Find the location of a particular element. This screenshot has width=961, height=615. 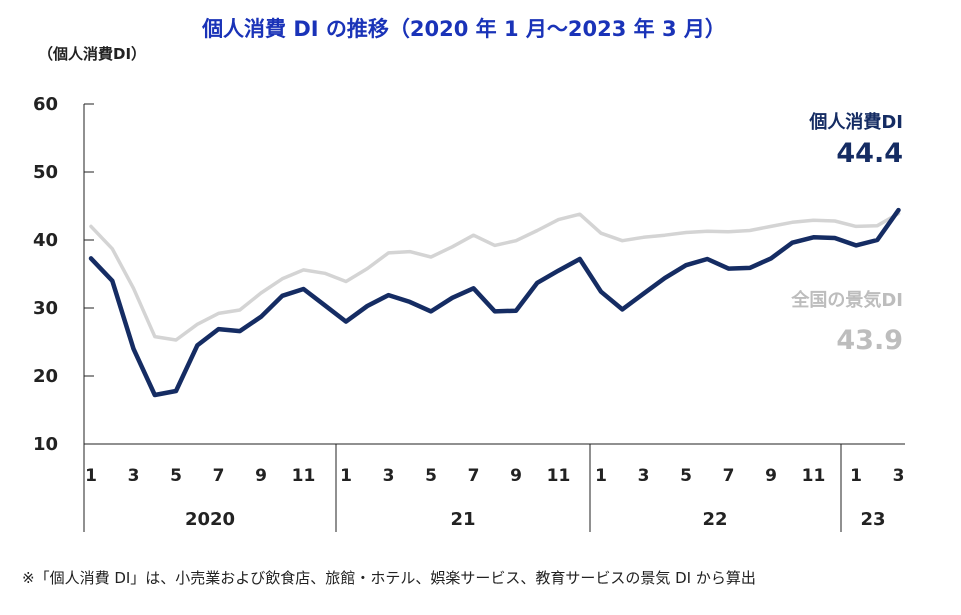

national-di-last-value: 43.9 is located at coordinates (869, 340).